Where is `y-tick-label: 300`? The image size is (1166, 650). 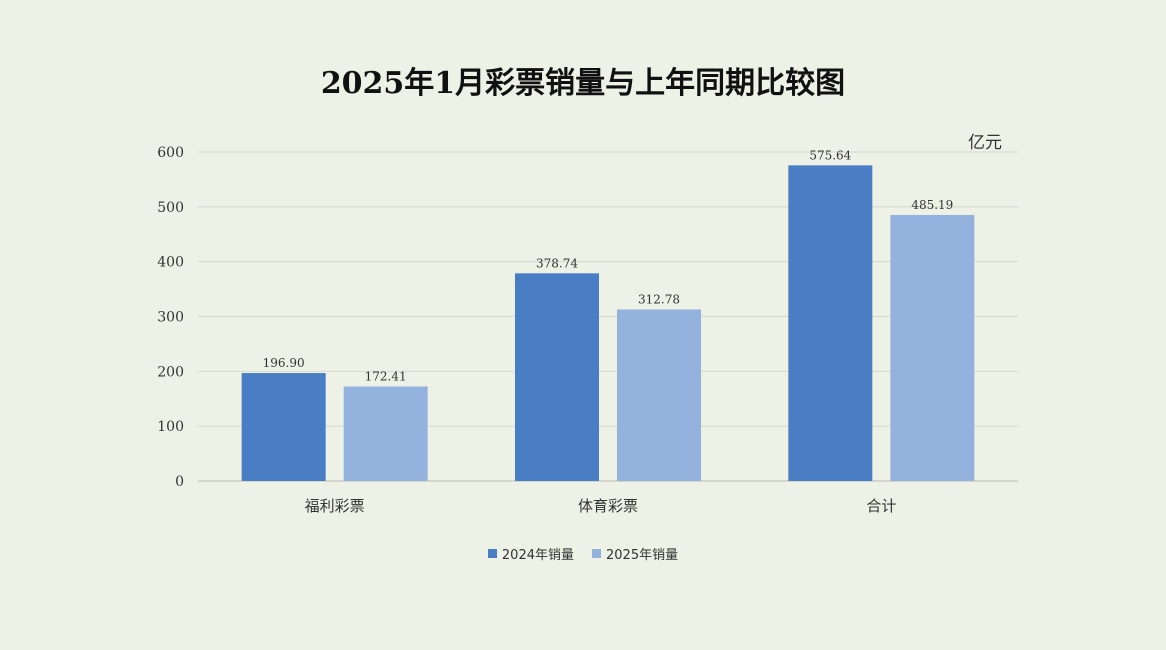 y-tick-label: 300 is located at coordinates (170, 318).